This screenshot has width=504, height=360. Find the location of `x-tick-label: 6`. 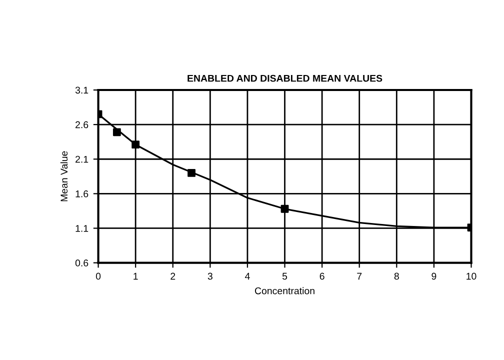

x-tick-label: 6 is located at coordinates (322, 276).